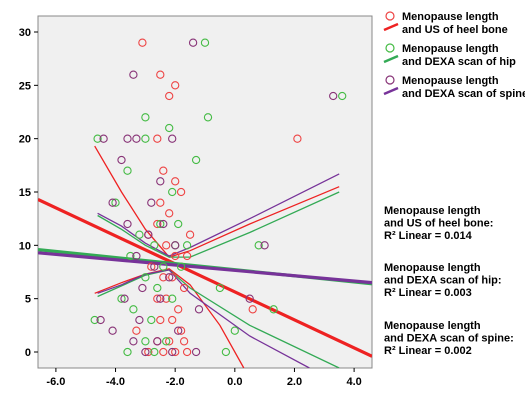  I want to click on y-tick-label: 0, so click(28, 353).